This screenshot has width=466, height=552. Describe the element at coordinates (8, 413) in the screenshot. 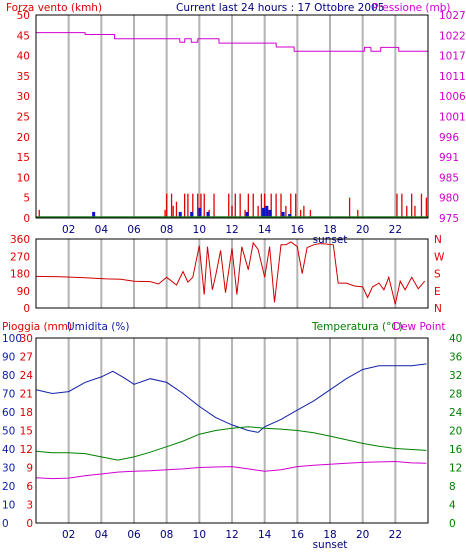

I see `humidity-y-tick-label: 60` at that location.